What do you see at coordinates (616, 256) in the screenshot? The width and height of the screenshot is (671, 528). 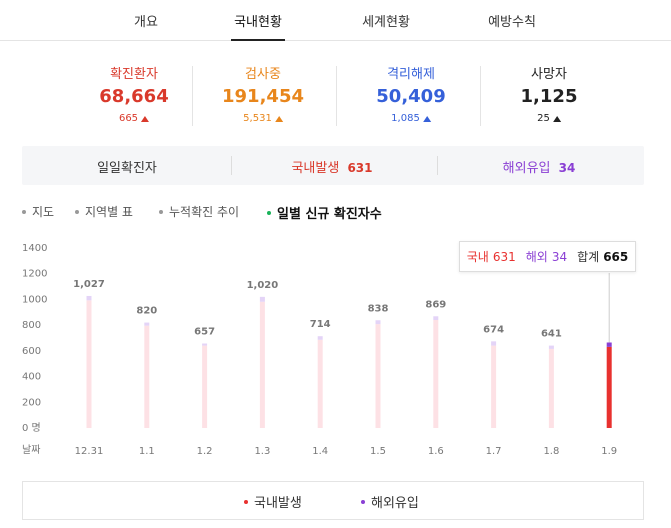 I see `tooltip-total-value: 665` at bounding box center [616, 256].